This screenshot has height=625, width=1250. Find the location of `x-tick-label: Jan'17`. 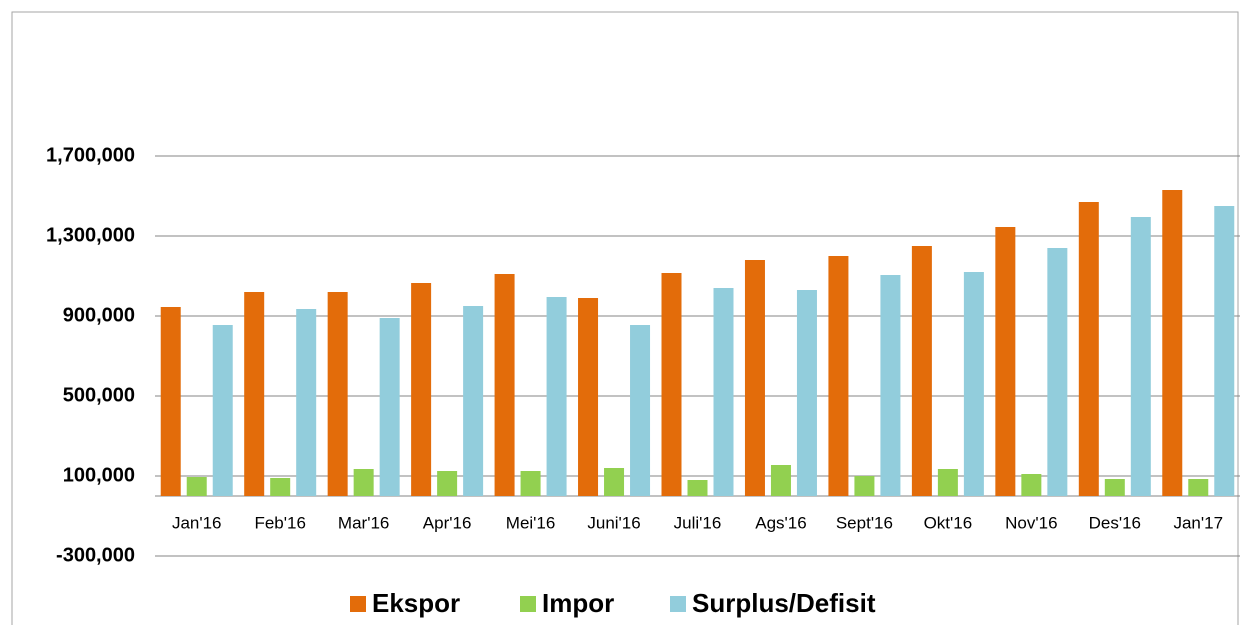

x-tick-label: Jan'17 is located at coordinates (1198, 522).